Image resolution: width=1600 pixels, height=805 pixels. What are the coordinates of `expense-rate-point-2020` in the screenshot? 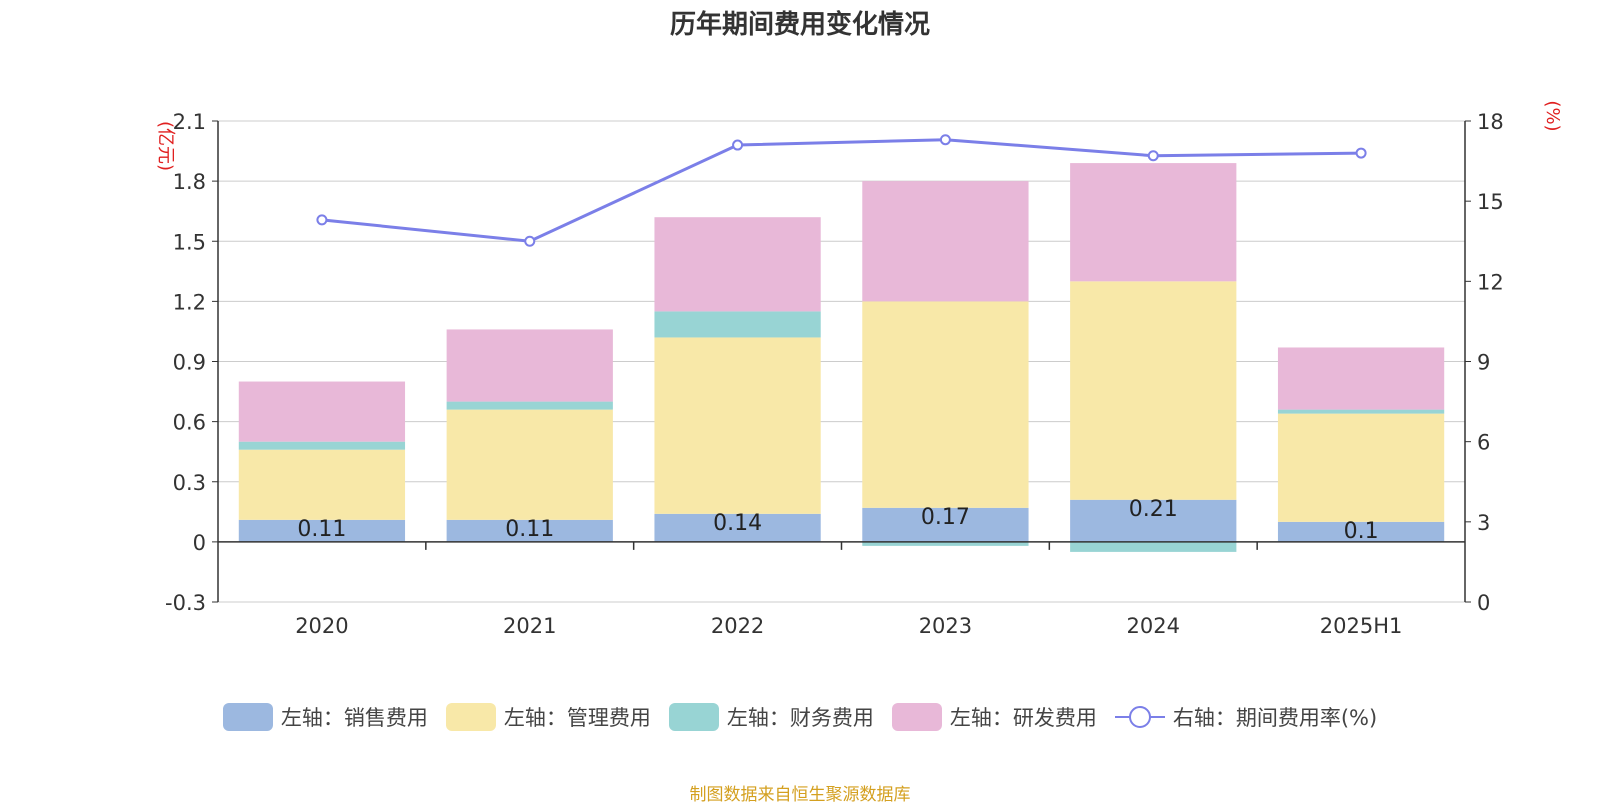 It's located at (322, 220).